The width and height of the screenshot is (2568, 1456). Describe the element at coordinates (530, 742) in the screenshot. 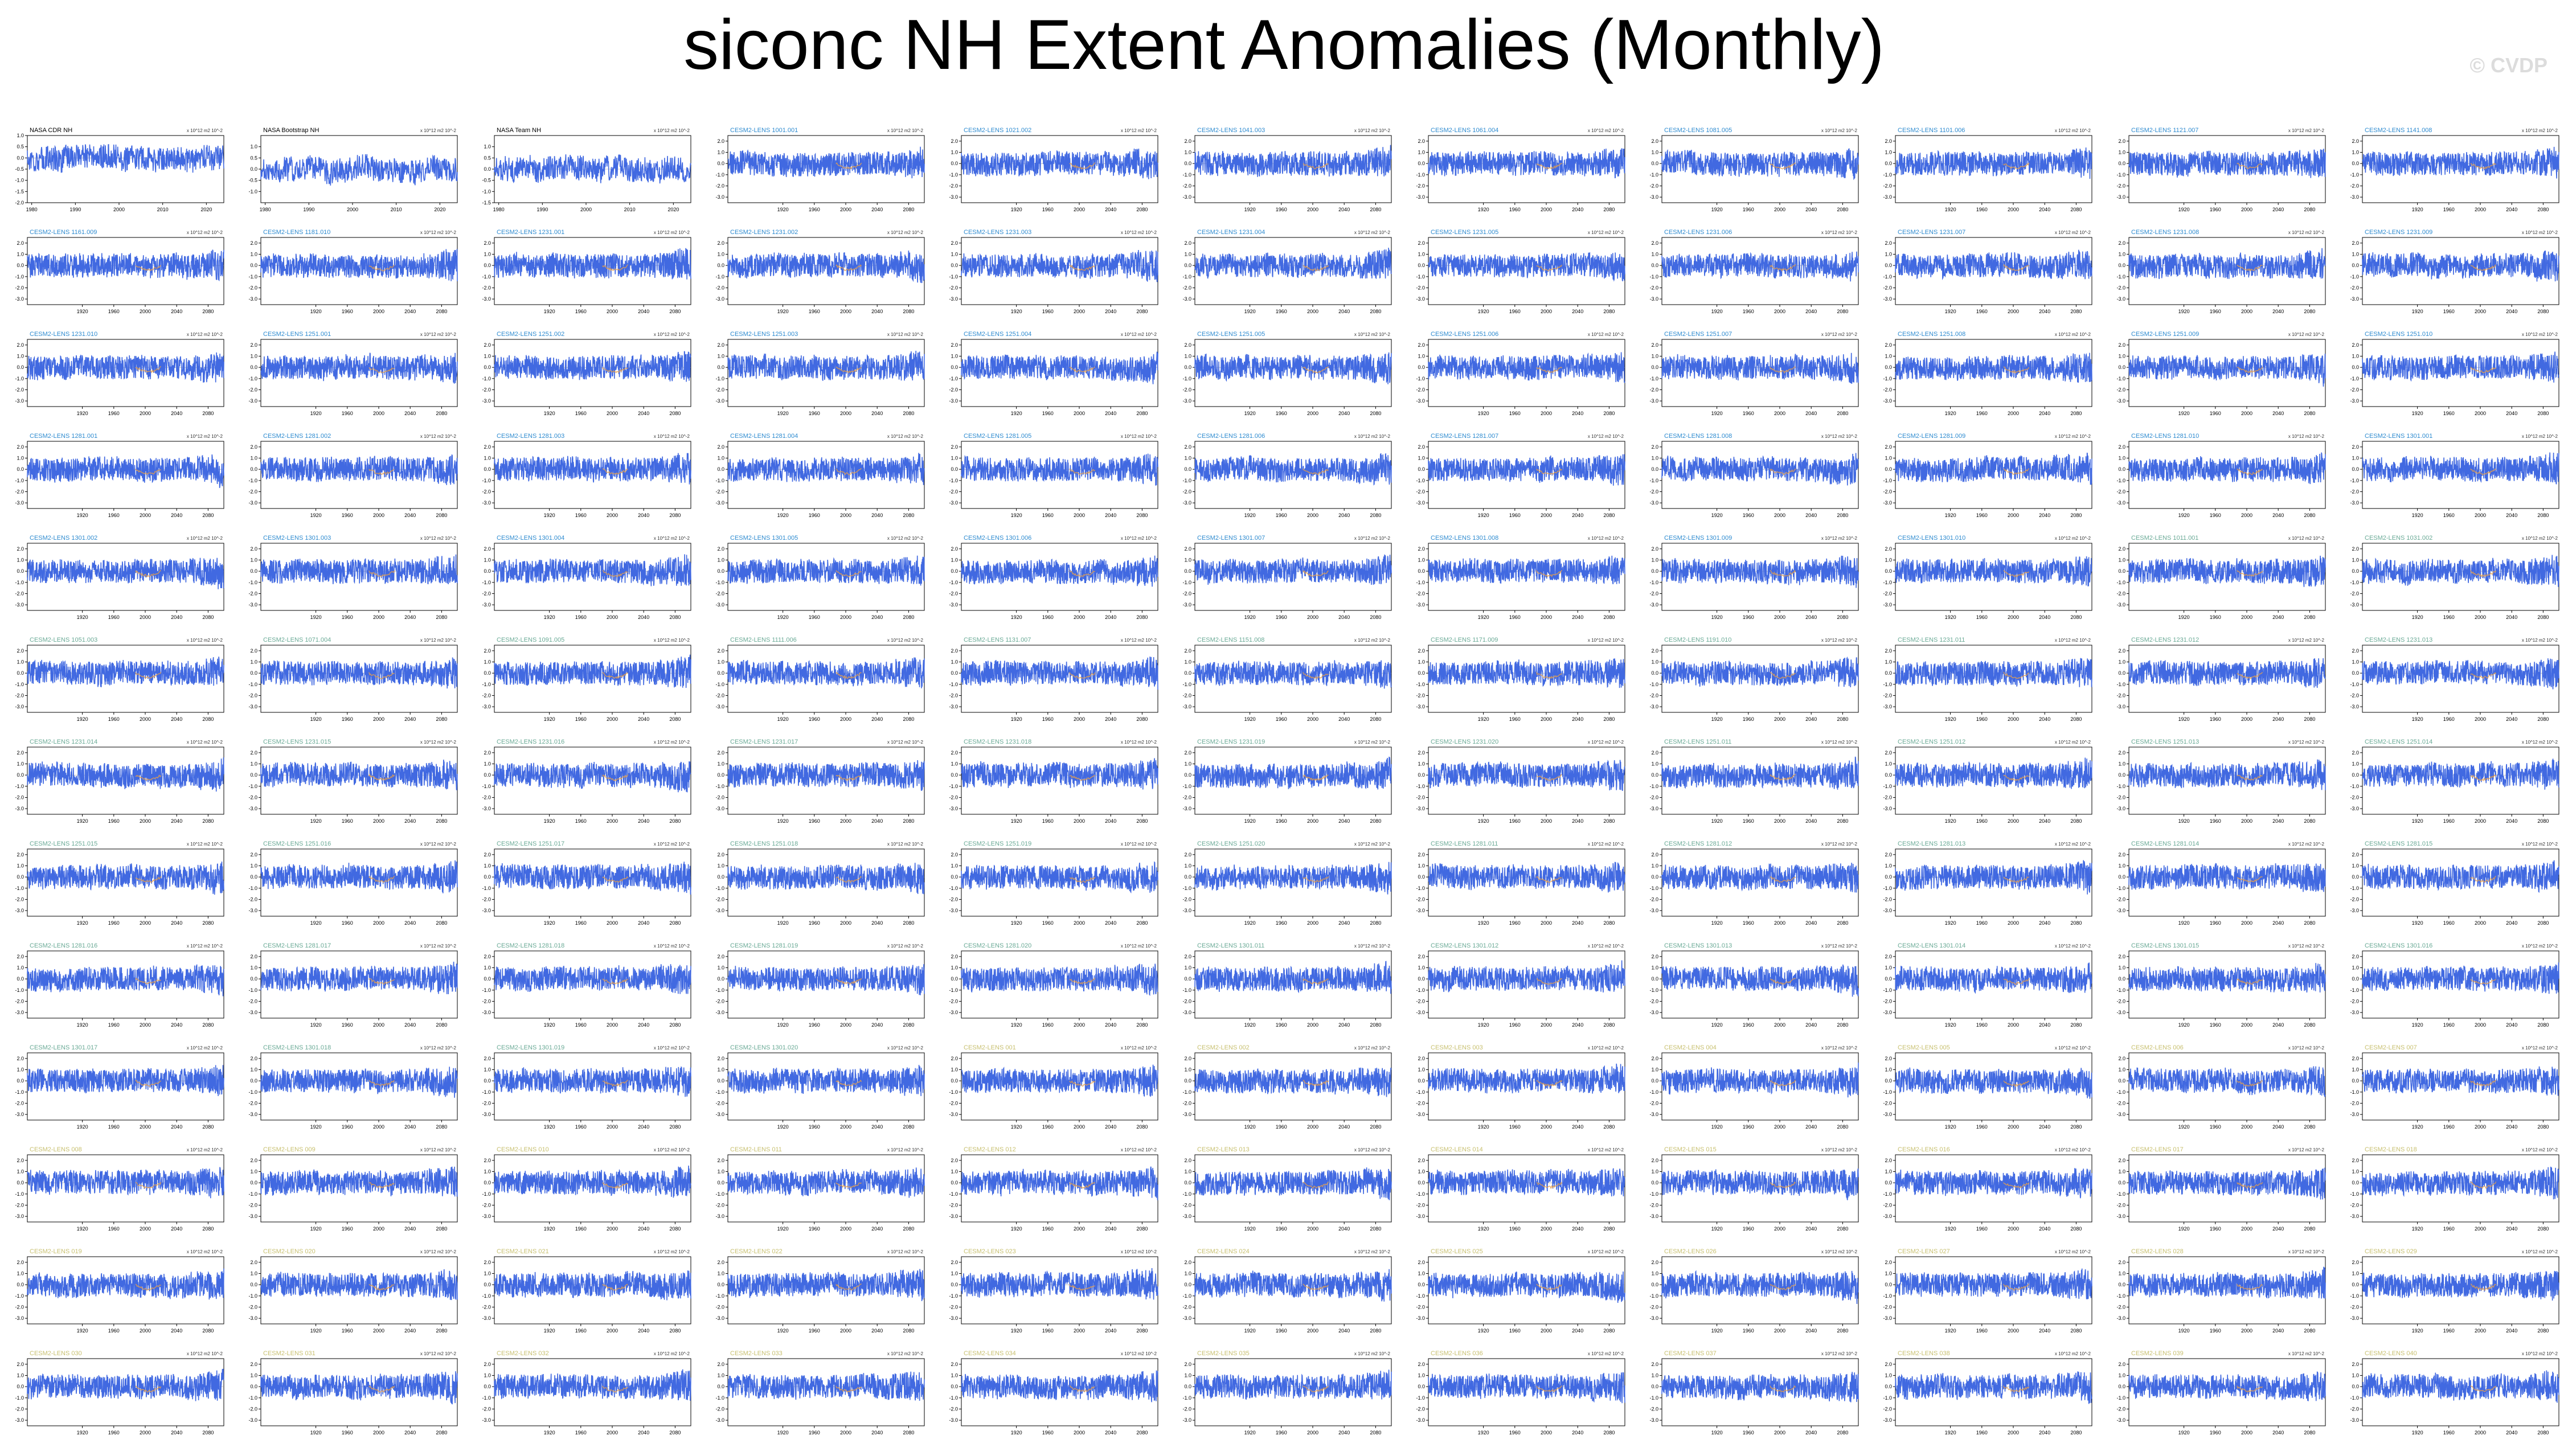

I see `panel-title: CESM2-LENS 1231.016` at that location.